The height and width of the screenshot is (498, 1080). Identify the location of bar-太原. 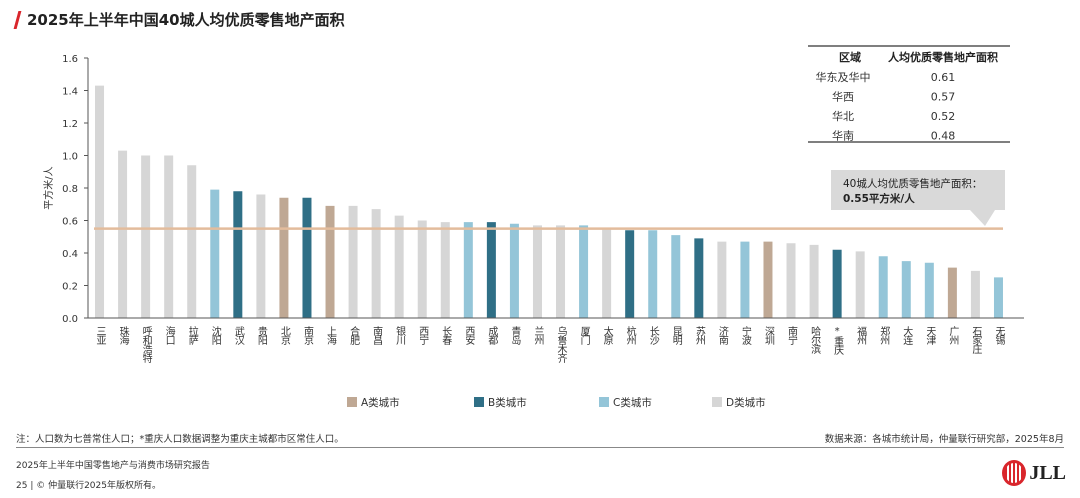
(607, 273).